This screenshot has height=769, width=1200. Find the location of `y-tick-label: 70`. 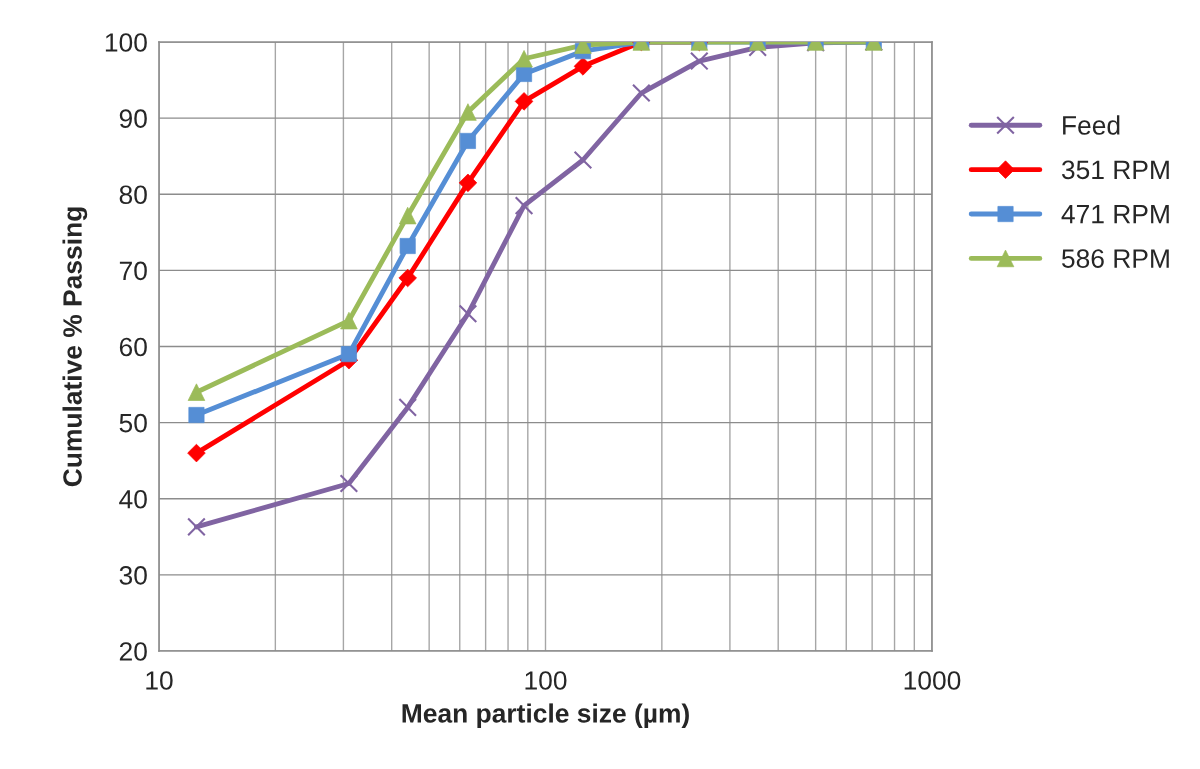

y-tick-label: 70 is located at coordinates (133, 271).